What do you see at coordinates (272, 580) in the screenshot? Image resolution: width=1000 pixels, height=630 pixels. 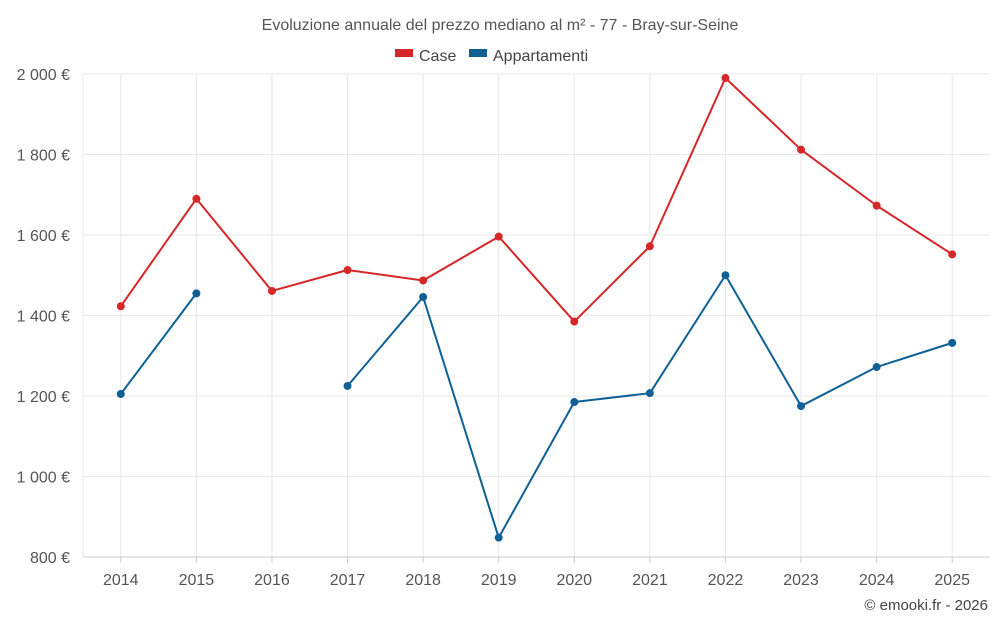 I see `x-tick-label: 2016` at bounding box center [272, 580].